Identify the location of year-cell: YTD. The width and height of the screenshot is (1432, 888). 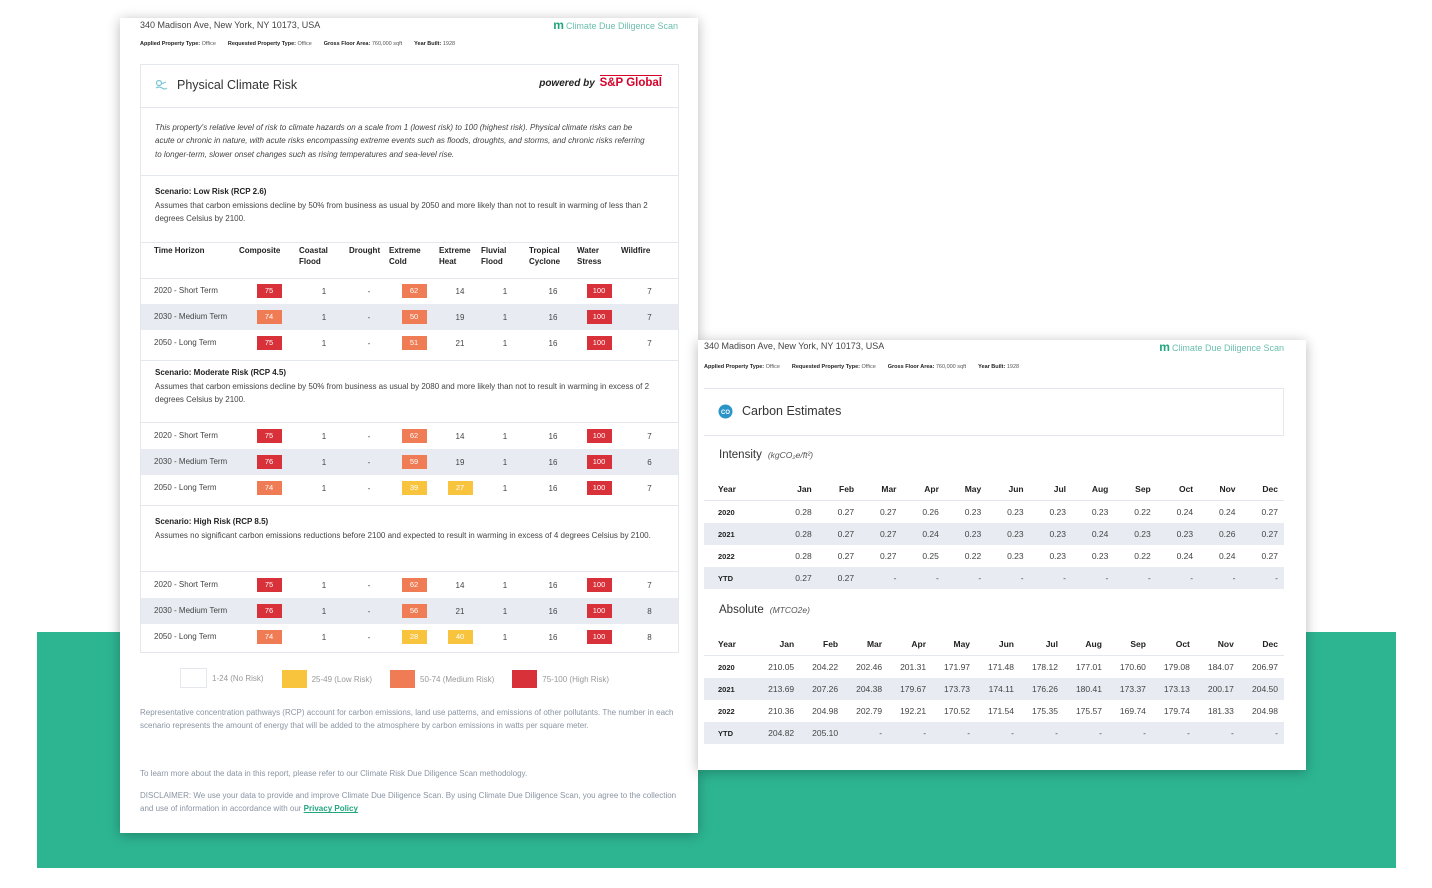
(725, 733).